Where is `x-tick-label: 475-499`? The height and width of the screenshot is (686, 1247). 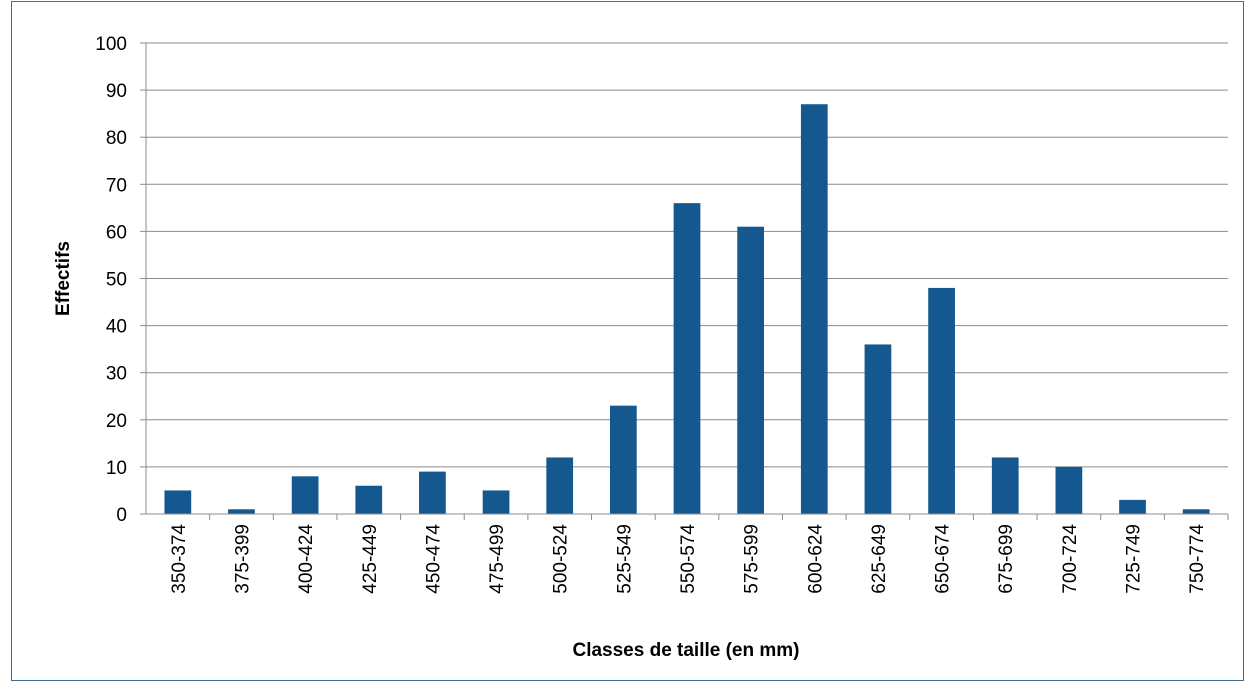 x-tick-label: 475-499 is located at coordinates (497, 559).